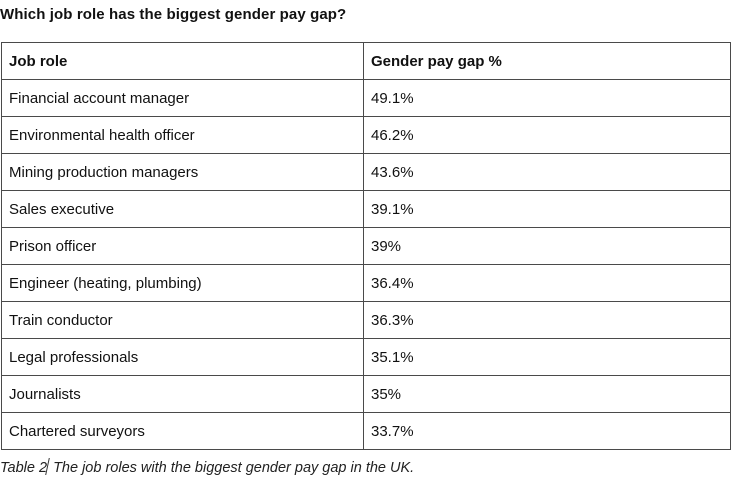 This screenshot has height=486, width=741. Describe the element at coordinates (547, 61) in the screenshot. I see `column-header-pay-gap: Gender pay gap %` at that location.